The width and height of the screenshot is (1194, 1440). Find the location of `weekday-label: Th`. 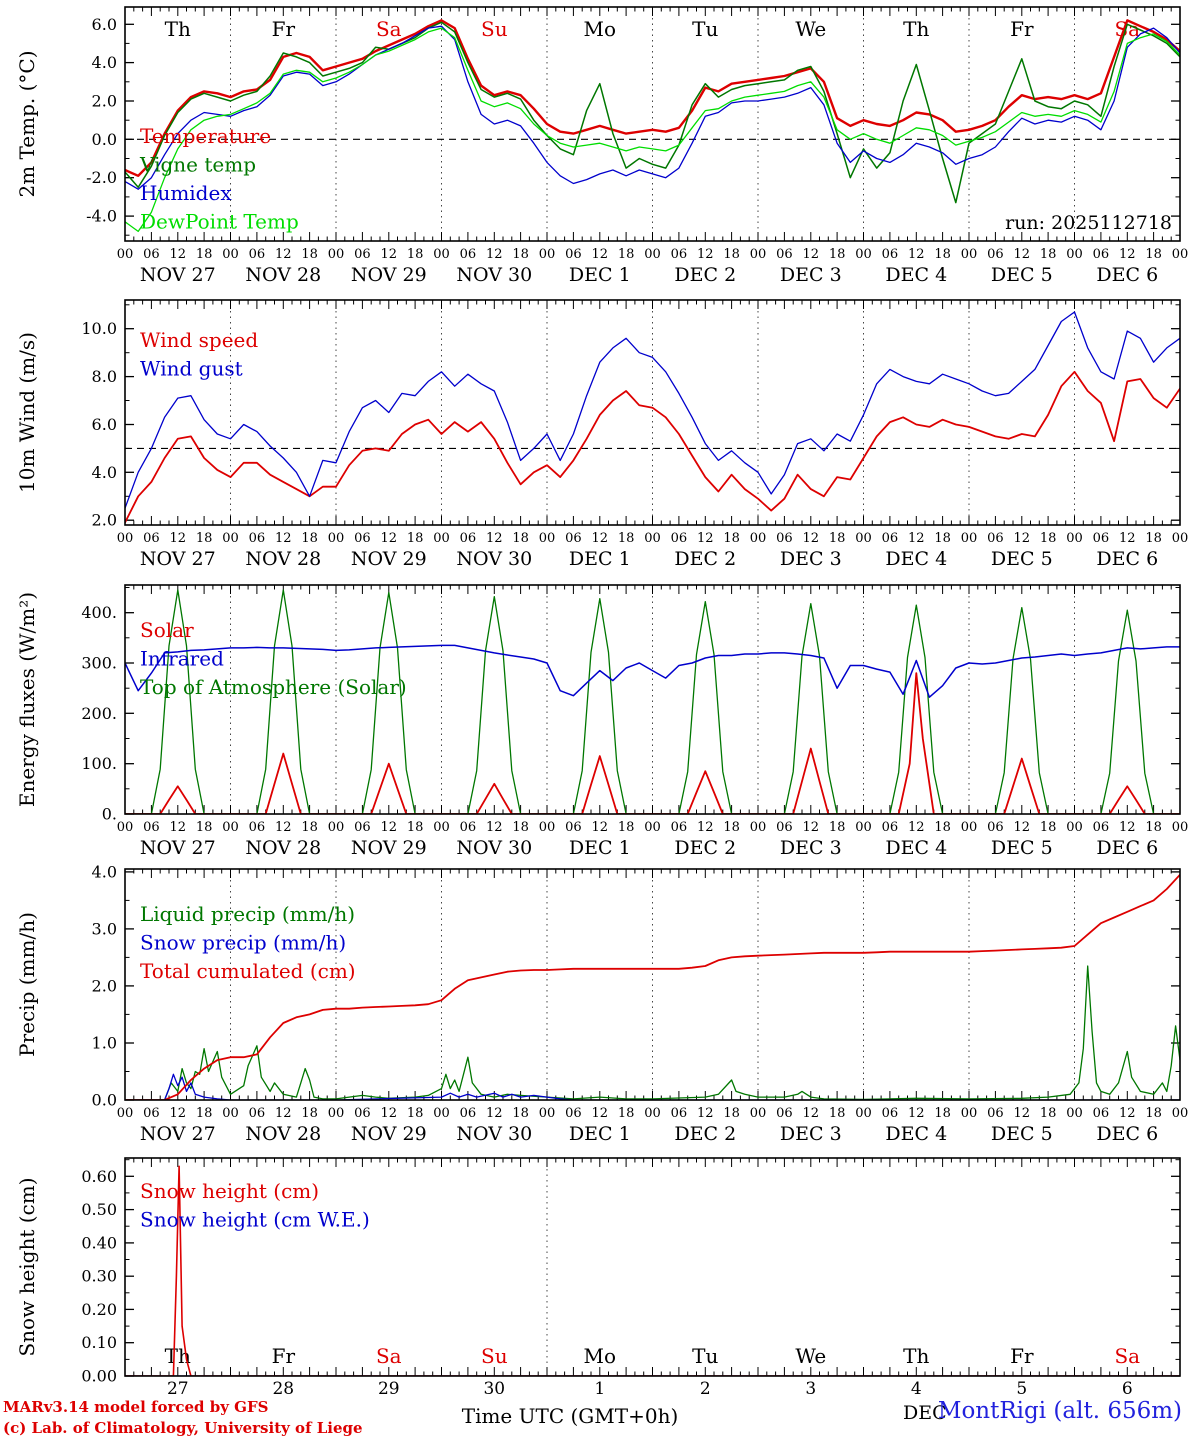

weekday-label: Th is located at coordinates (178, 29).